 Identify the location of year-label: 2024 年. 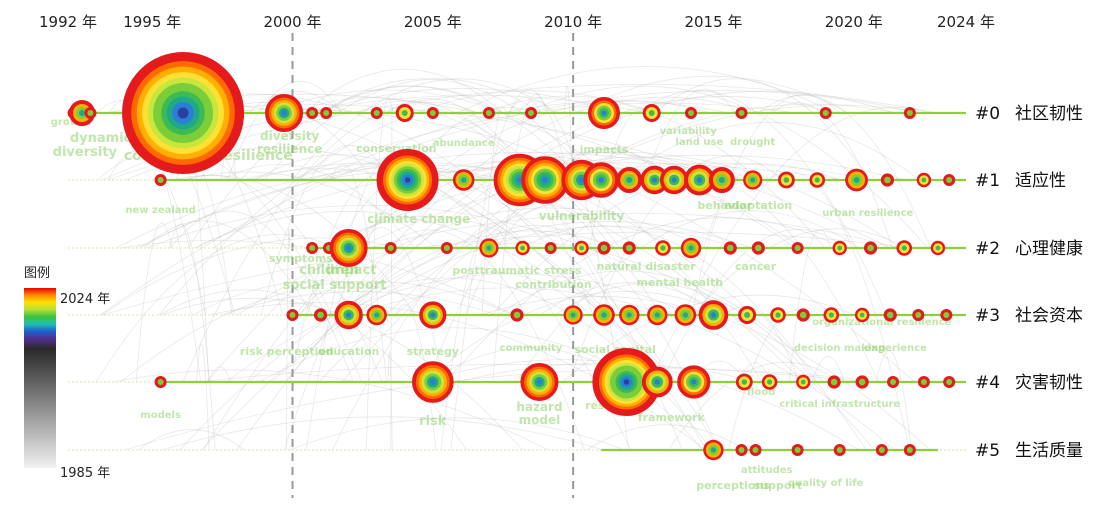
(966, 22).